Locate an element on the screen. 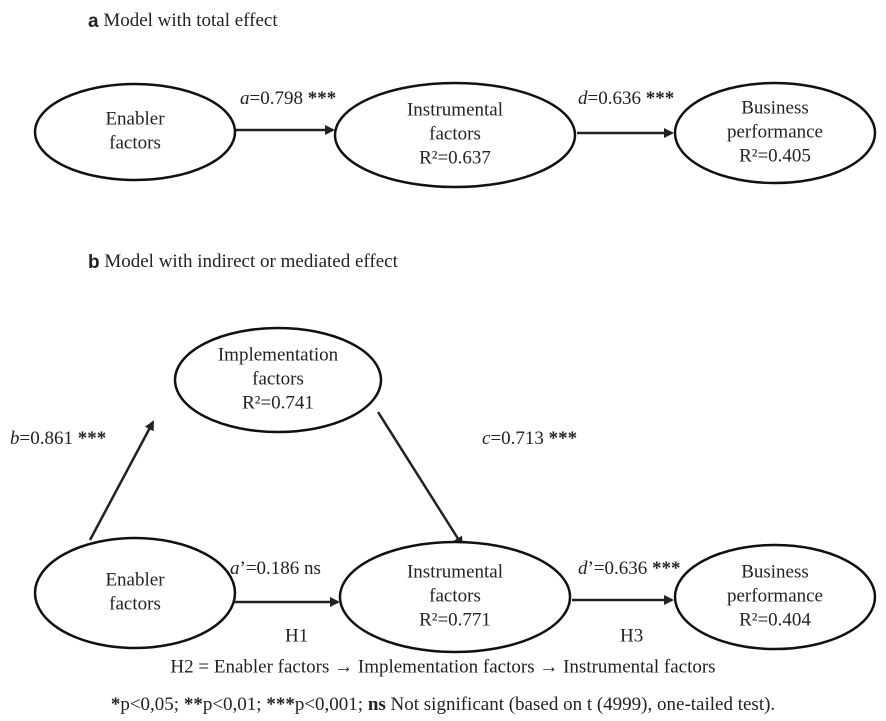 The width and height of the screenshot is (886, 721). panel-letter: b is located at coordinates (94, 262).